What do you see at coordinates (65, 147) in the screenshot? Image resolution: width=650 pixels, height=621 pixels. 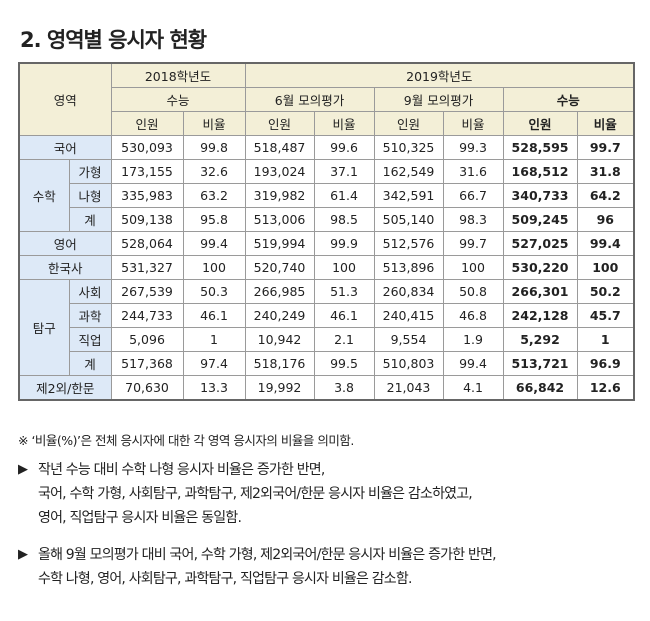 I see `row-label: 국어` at bounding box center [65, 147].